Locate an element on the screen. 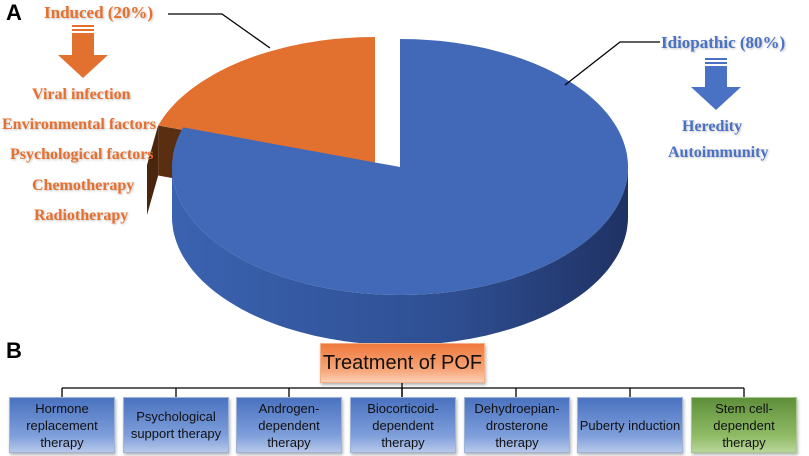 The image size is (809, 456). induced-arrow-icon is located at coordinates (83, 51).